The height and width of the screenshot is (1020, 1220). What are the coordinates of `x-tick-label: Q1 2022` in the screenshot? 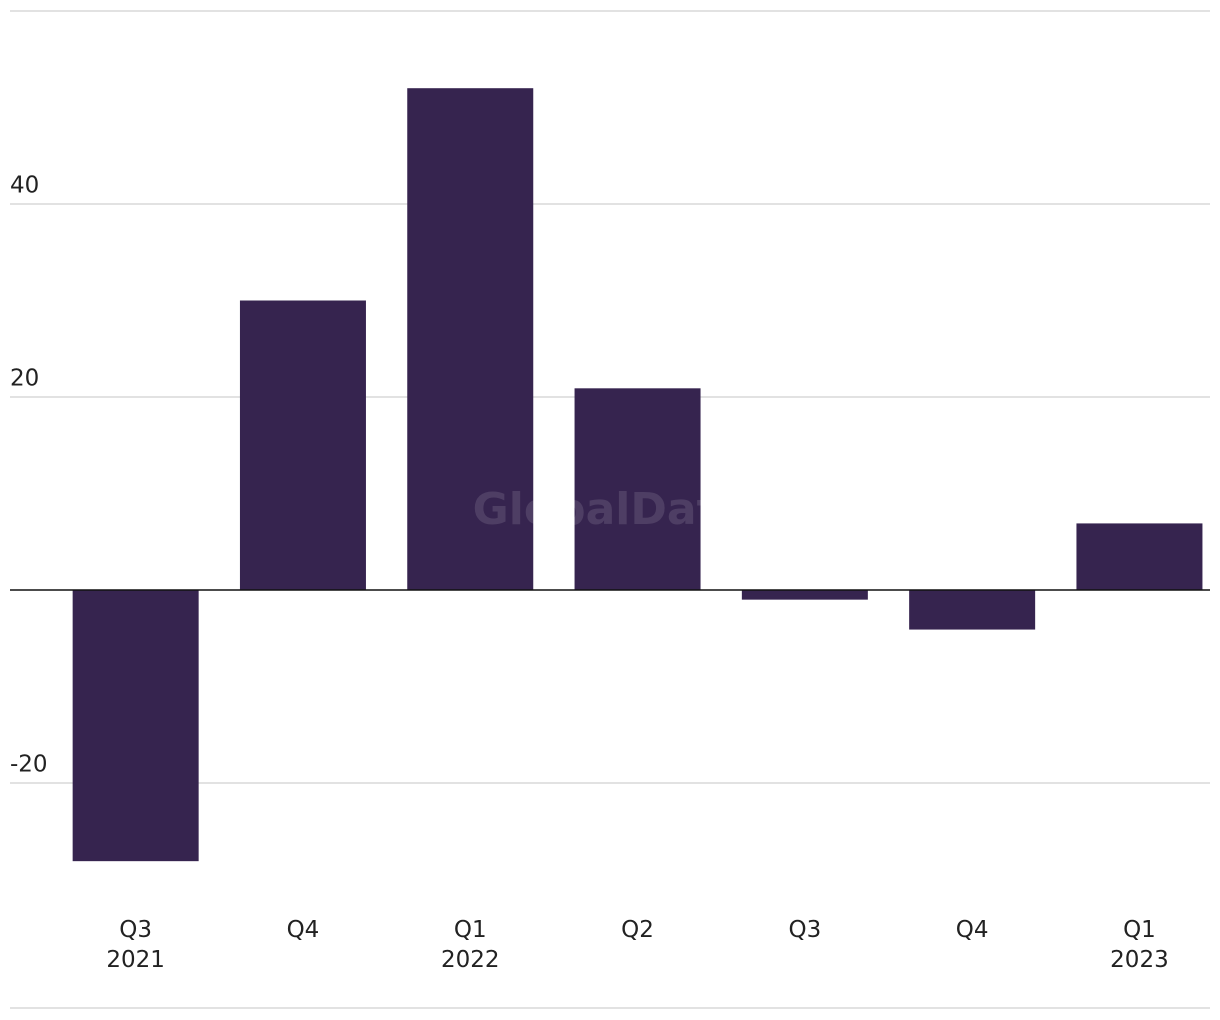 It's located at (470, 945).